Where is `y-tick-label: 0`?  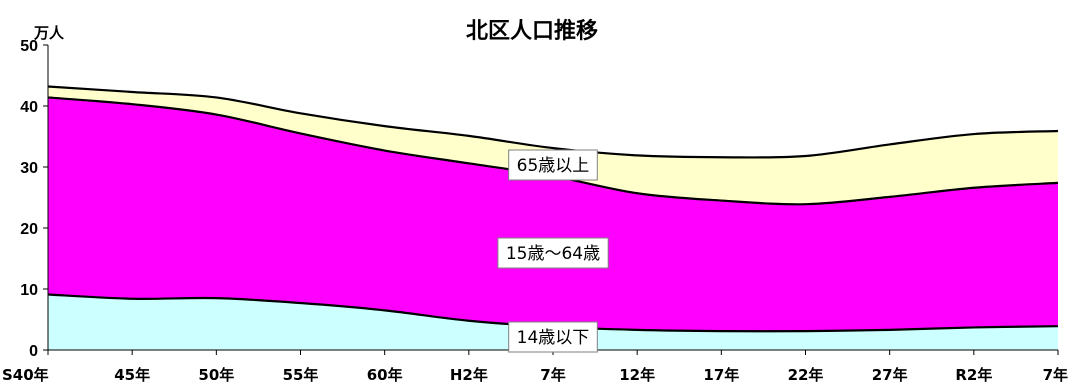
y-tick-label: 0 is located at coordinates (33, 351).